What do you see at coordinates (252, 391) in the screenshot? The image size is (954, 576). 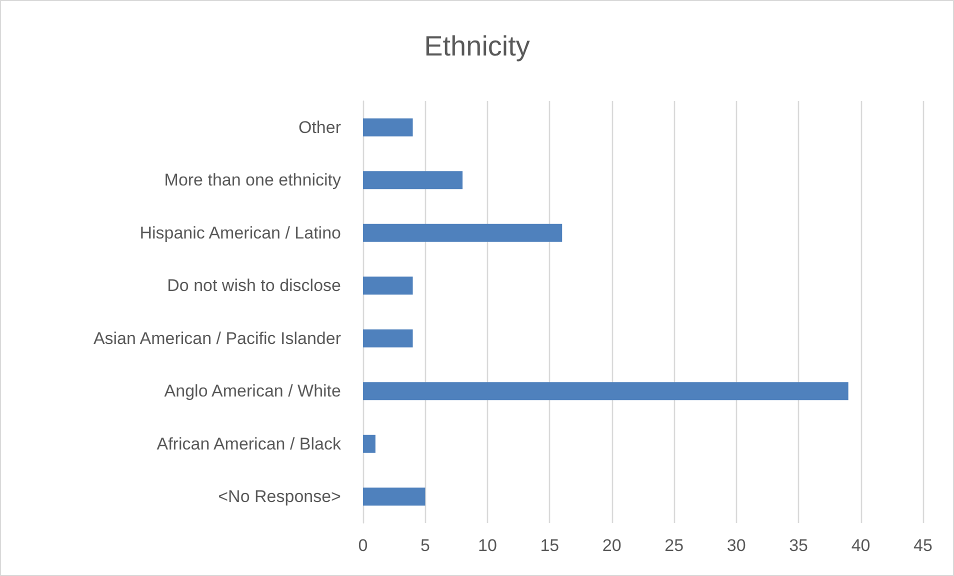 I see `y-tick-label: Anglo American / White` at bounding box center [252, 391].